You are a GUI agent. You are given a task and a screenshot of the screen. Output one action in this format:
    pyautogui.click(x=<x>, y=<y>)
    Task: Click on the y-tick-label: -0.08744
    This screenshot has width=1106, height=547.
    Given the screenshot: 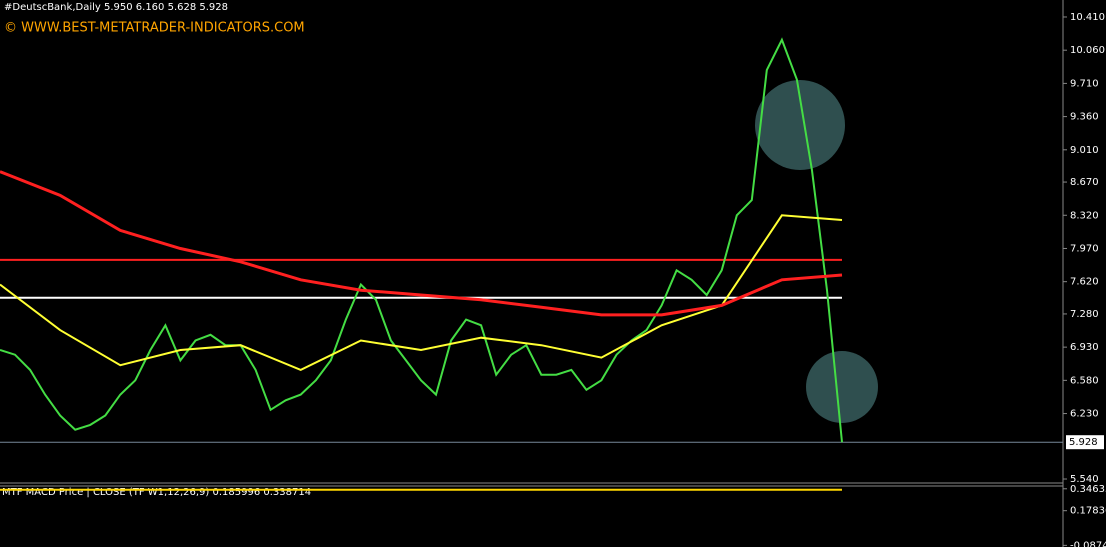 What is the action you would take?
    pyautogui.click(x=1088, y=543)
    